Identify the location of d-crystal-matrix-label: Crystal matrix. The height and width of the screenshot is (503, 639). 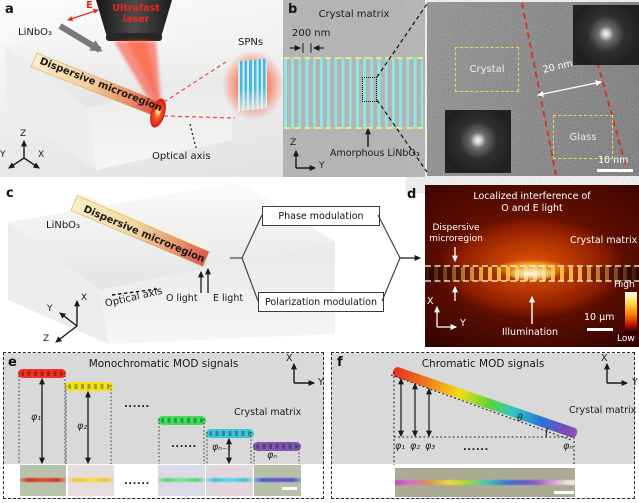
(604, 240).